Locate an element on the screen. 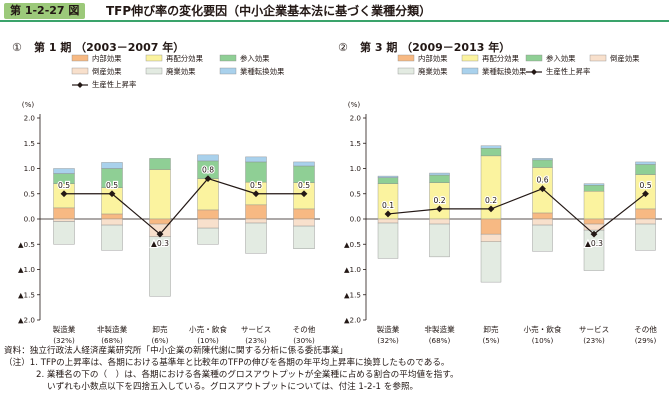 Image resolution: width=669 pixels, height=401 pixels. x-category-label: 製造業 is located at coordinates (64, 329).